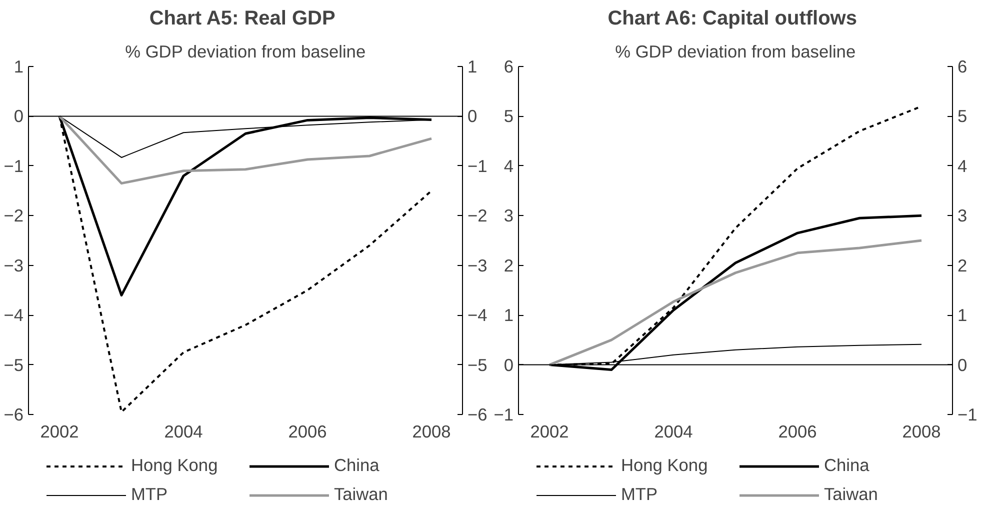 This screenshot has height=522, width=986. I want to click on y2-tick-label: 3, so click(963, 216).